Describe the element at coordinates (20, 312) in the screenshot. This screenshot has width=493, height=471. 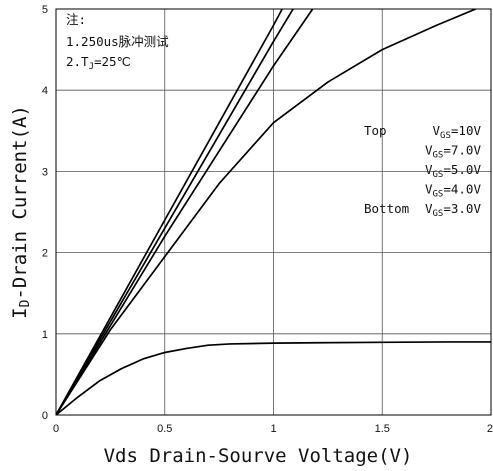
I see `y-axis-title-main: I` at that location.